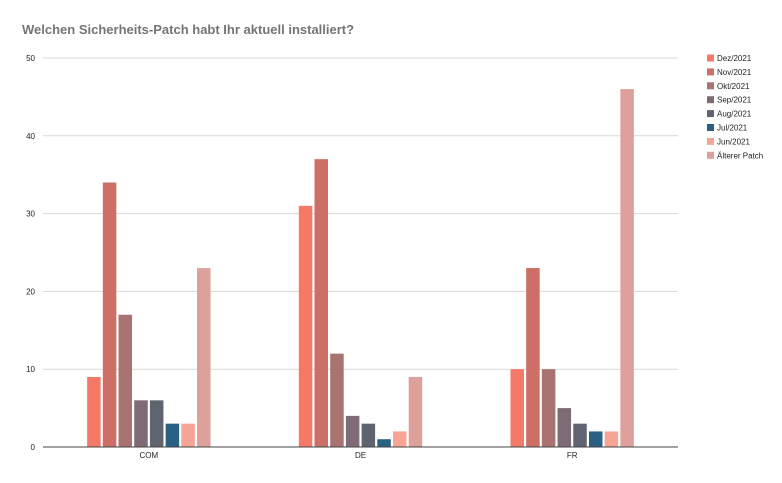 The height and width of the screenshot is (483, 782). Describe the element at coordinates (732, 128) in the screenshot. I see `legend-label: Jul/2021` at that location.